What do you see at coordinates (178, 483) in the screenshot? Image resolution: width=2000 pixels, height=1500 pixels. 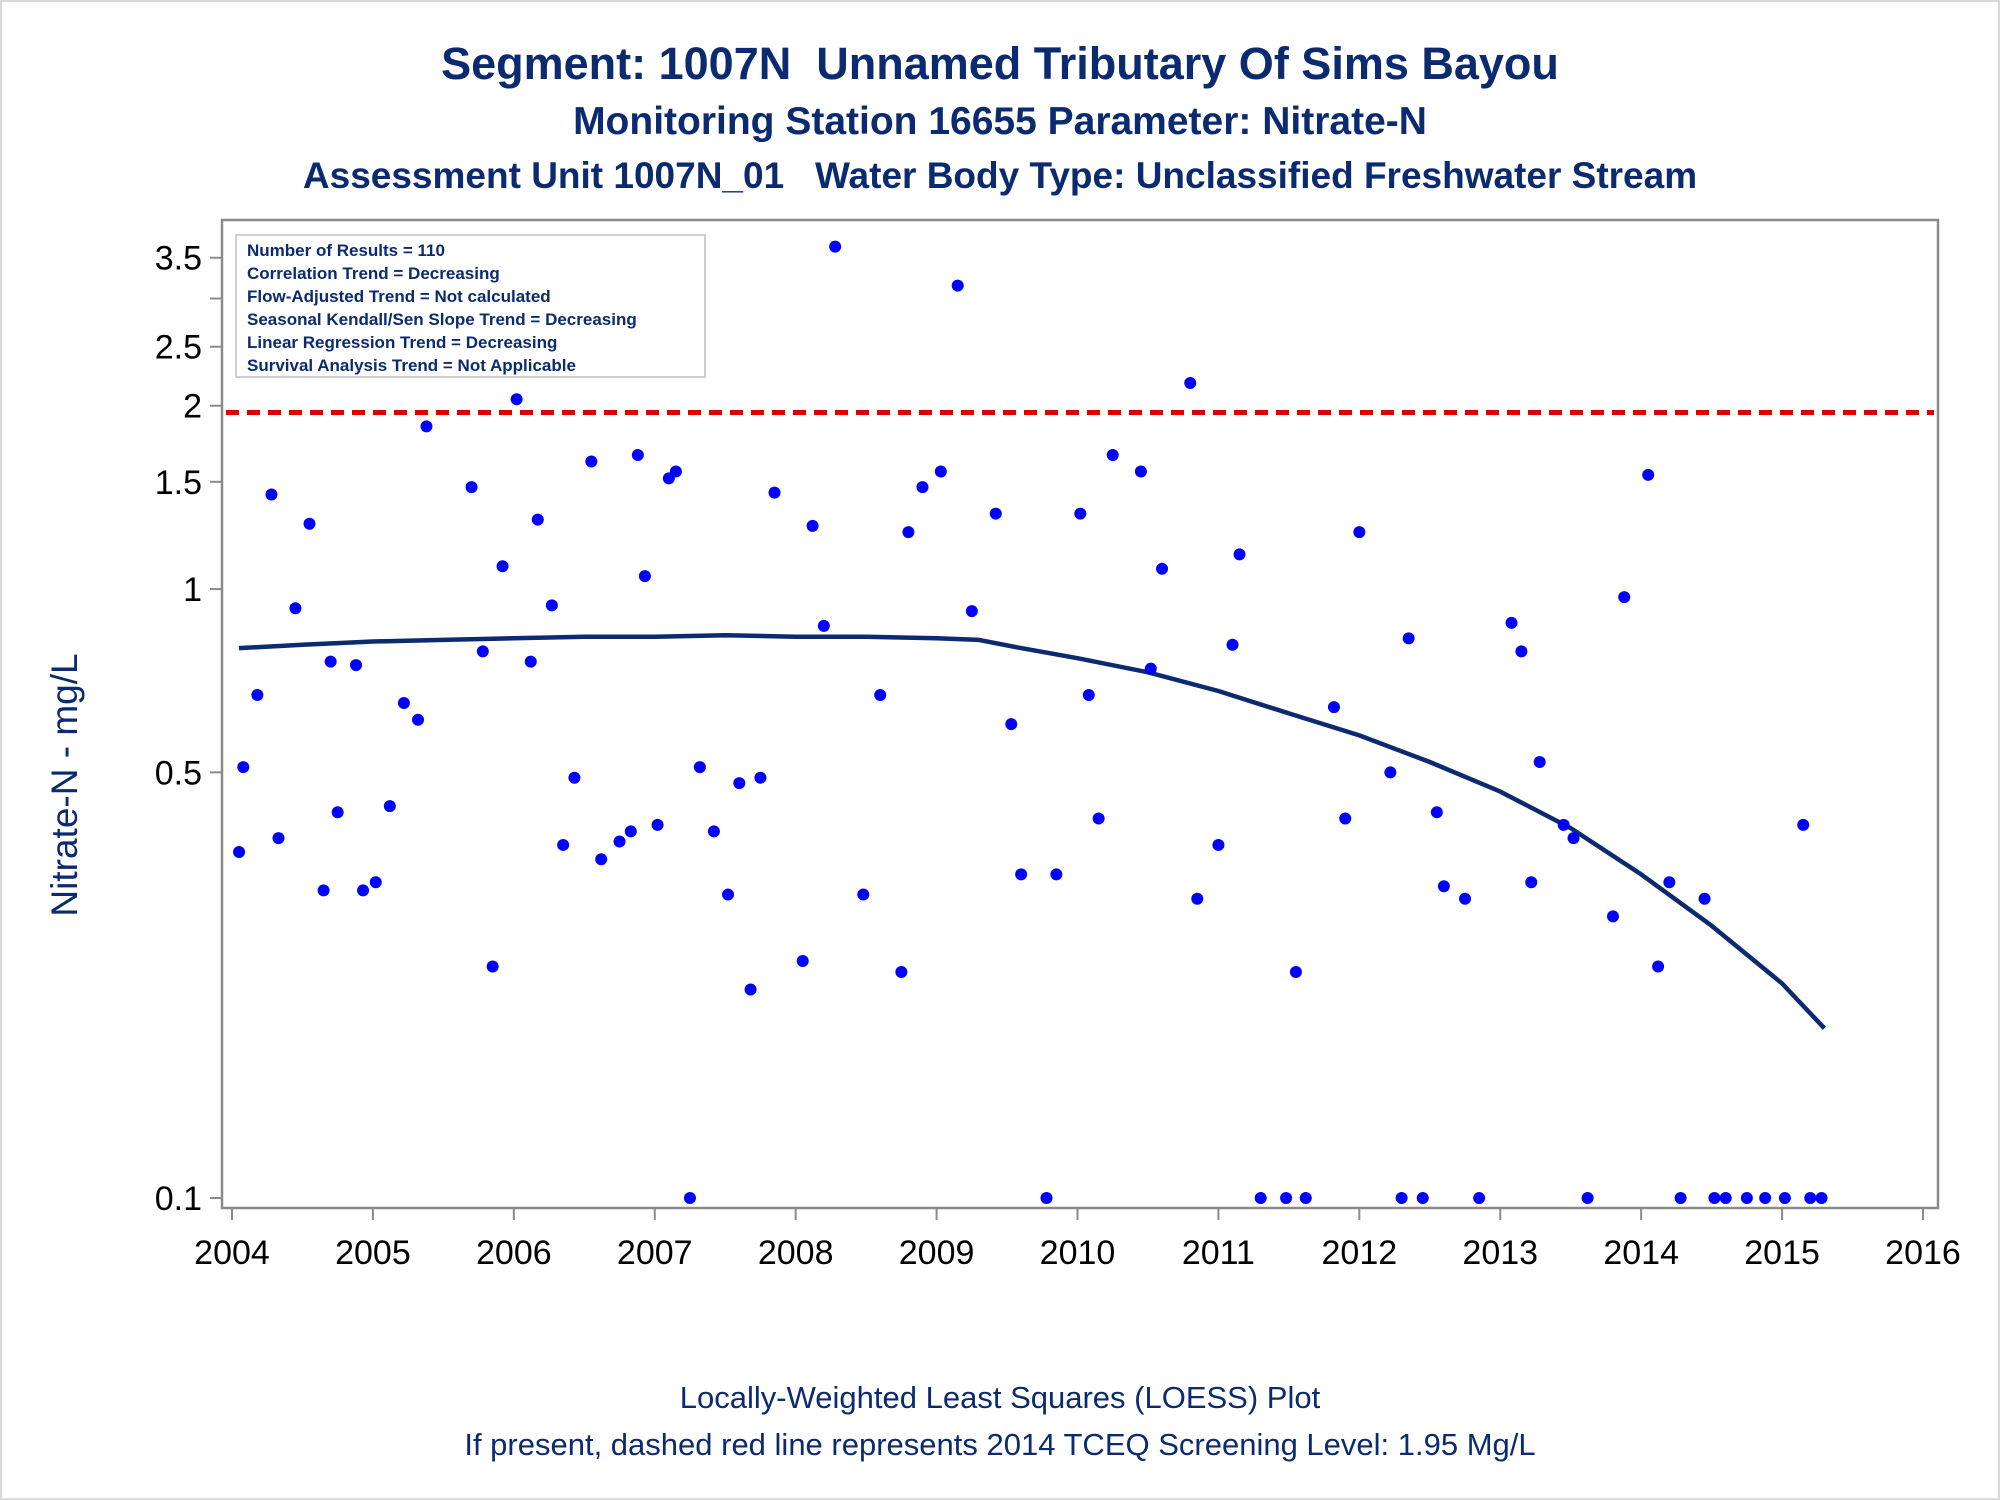 I see `y-tick-label: 1.5` at bounding box center [178, 483].